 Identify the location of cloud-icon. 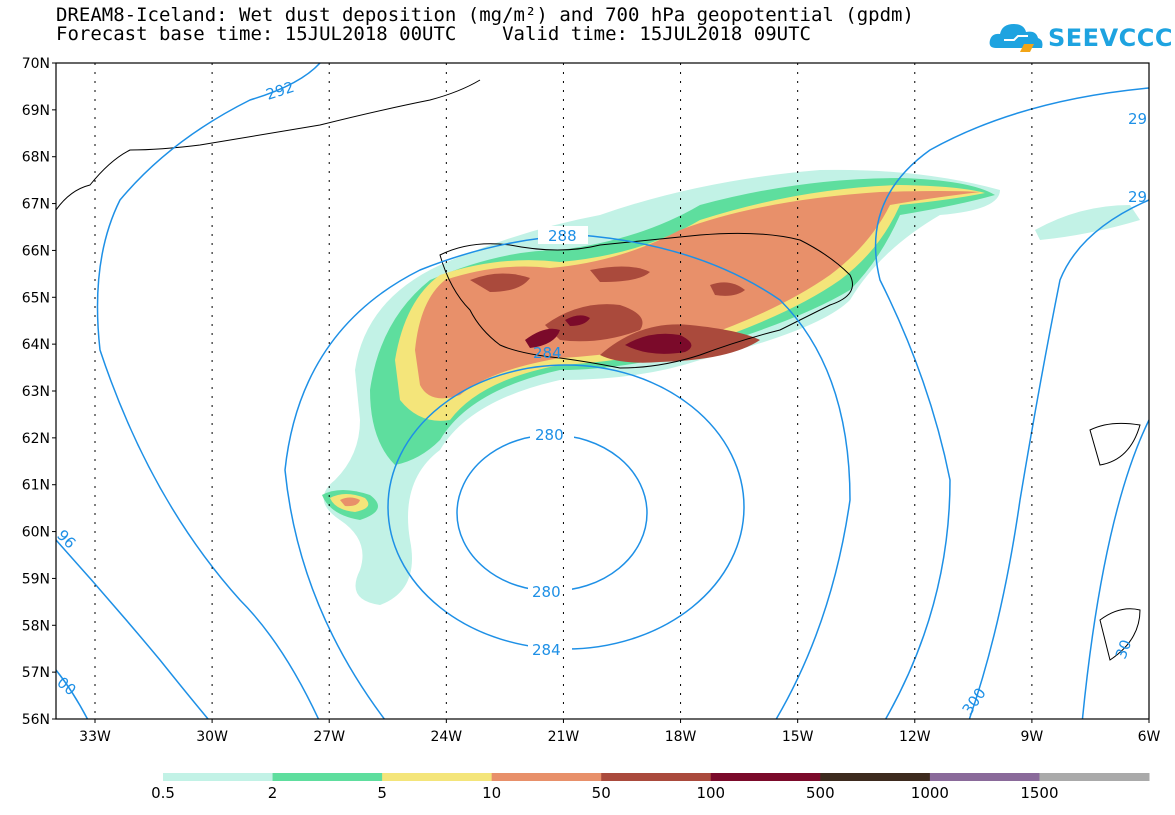
(1016, 38).